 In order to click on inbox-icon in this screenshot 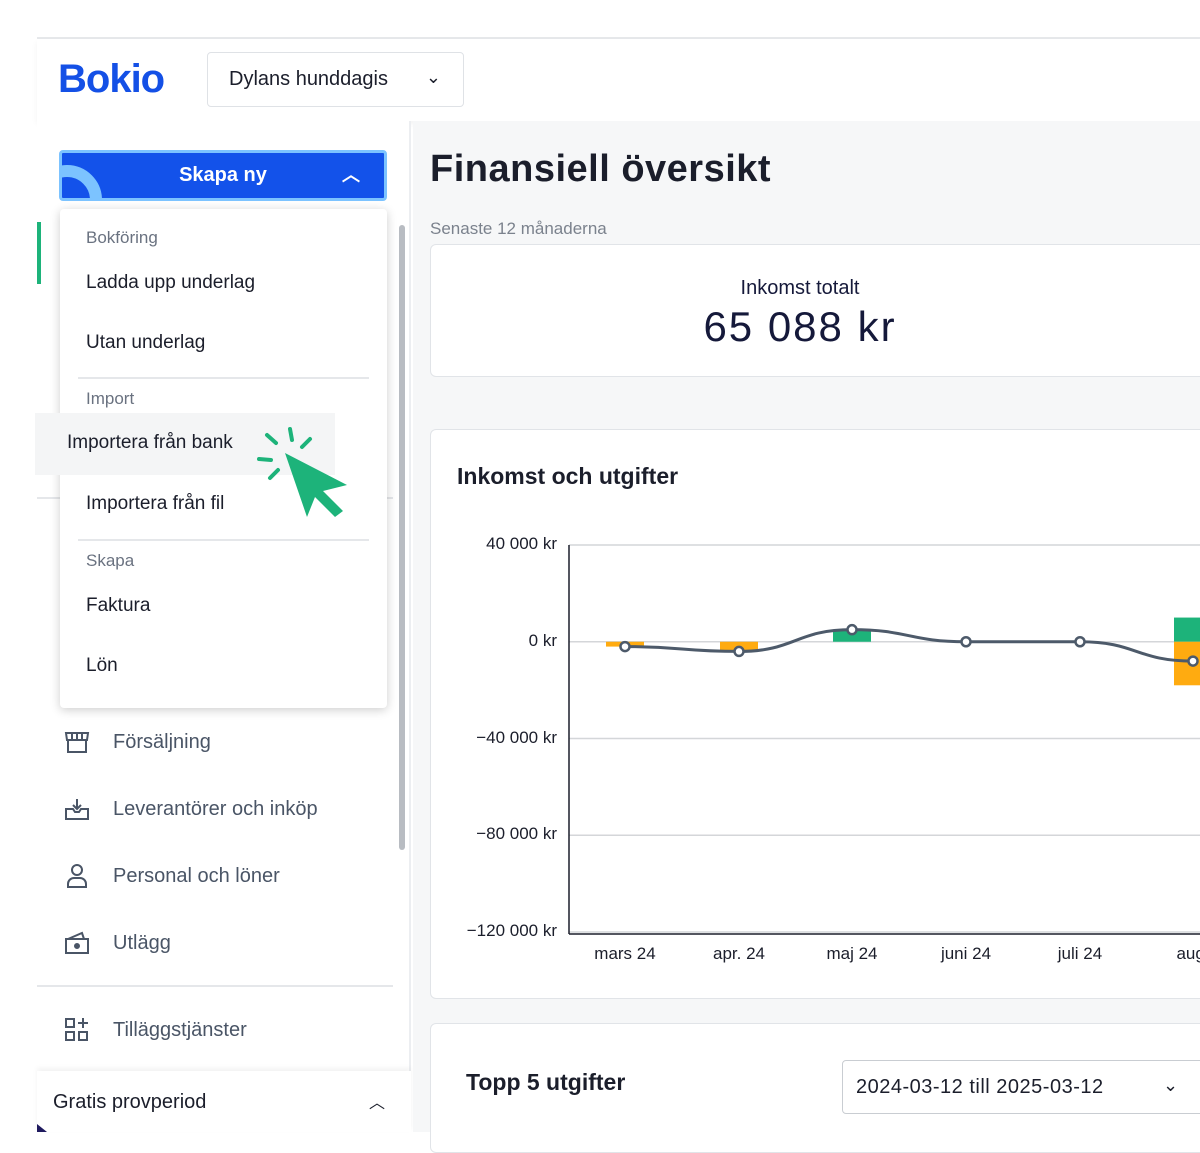, I will do `click(77, 809)`.